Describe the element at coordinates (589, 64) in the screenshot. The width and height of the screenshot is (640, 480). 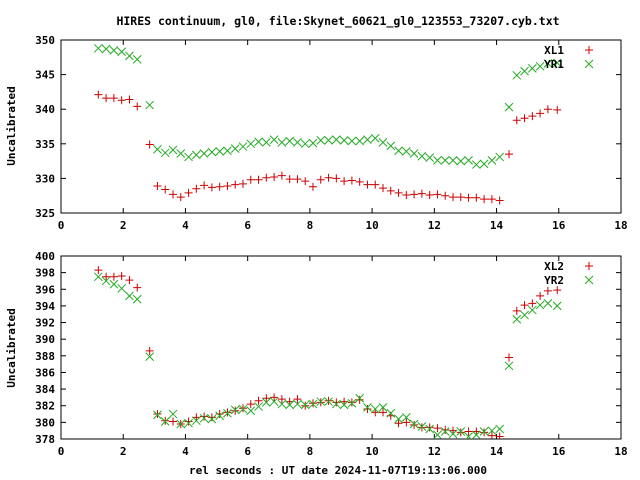
I see `legend-cross-marker` at that location.